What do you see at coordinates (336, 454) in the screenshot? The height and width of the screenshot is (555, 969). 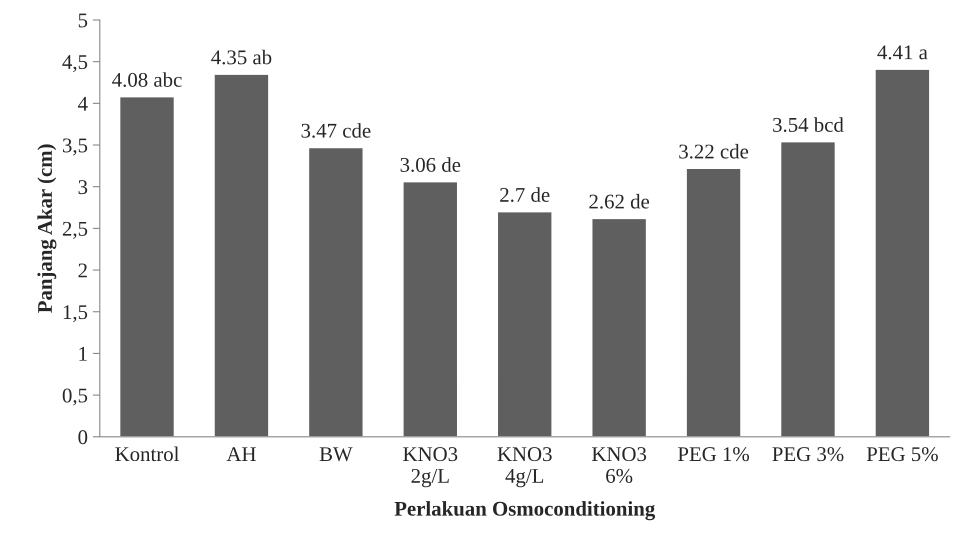 I see `x-tick-label: BW` at bounding box center [336, 454].